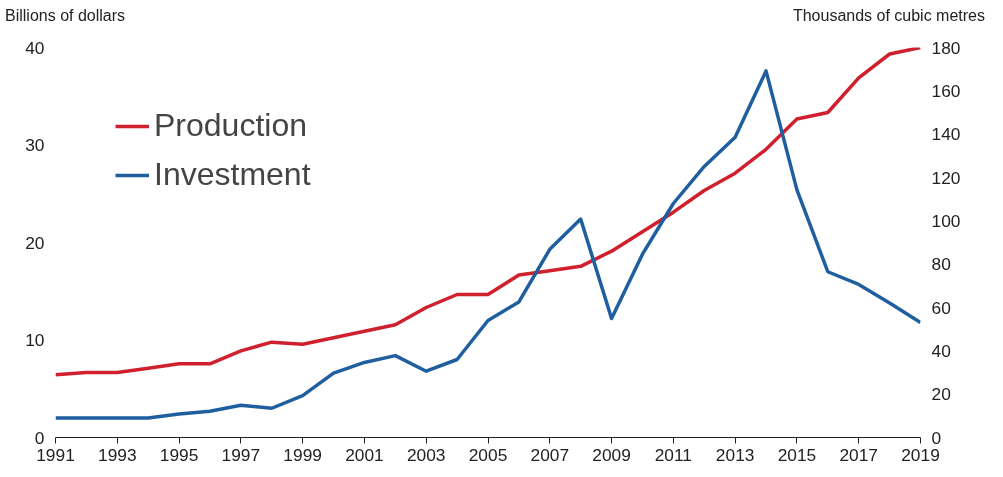 This screenshot has height=477, width=1003. What do you see at coordinates (673, 454) in the screenshot?
I see `x-tick-label: 2011` at bounding box center [673, 454].